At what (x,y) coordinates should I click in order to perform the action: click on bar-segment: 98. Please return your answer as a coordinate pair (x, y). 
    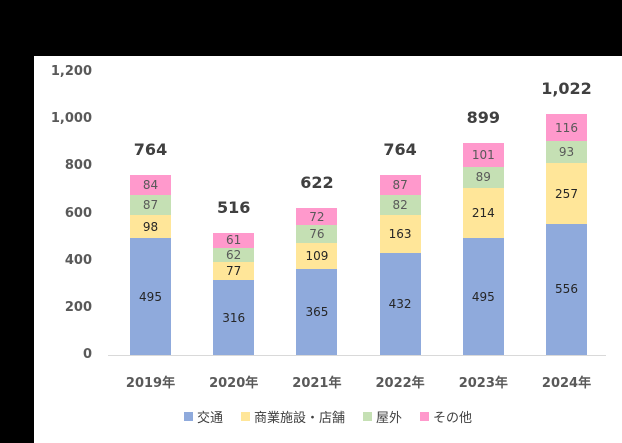
    Looking at the image, I should click on (150, 227).